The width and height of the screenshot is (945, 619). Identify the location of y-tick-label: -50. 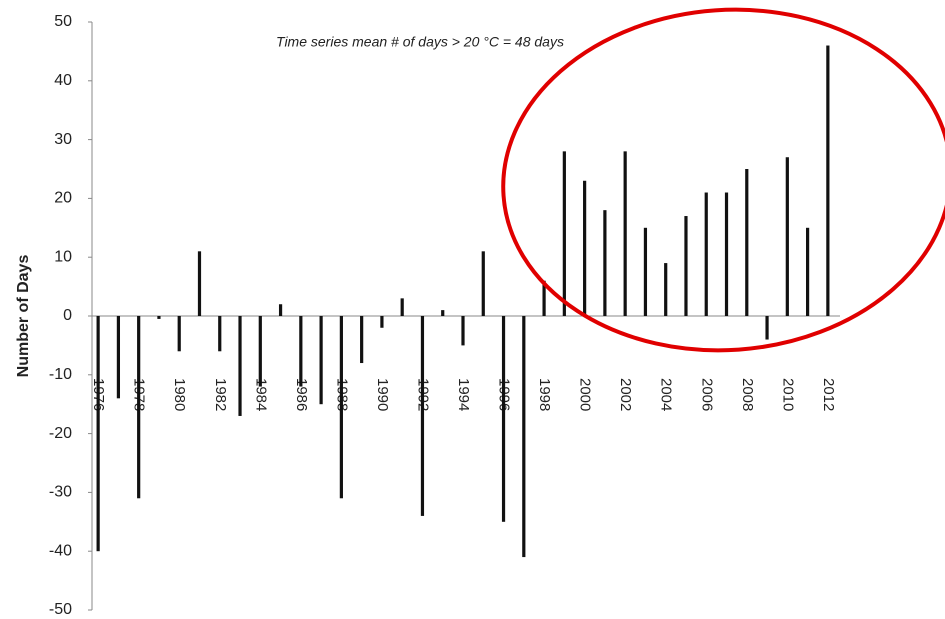
(60, 609).